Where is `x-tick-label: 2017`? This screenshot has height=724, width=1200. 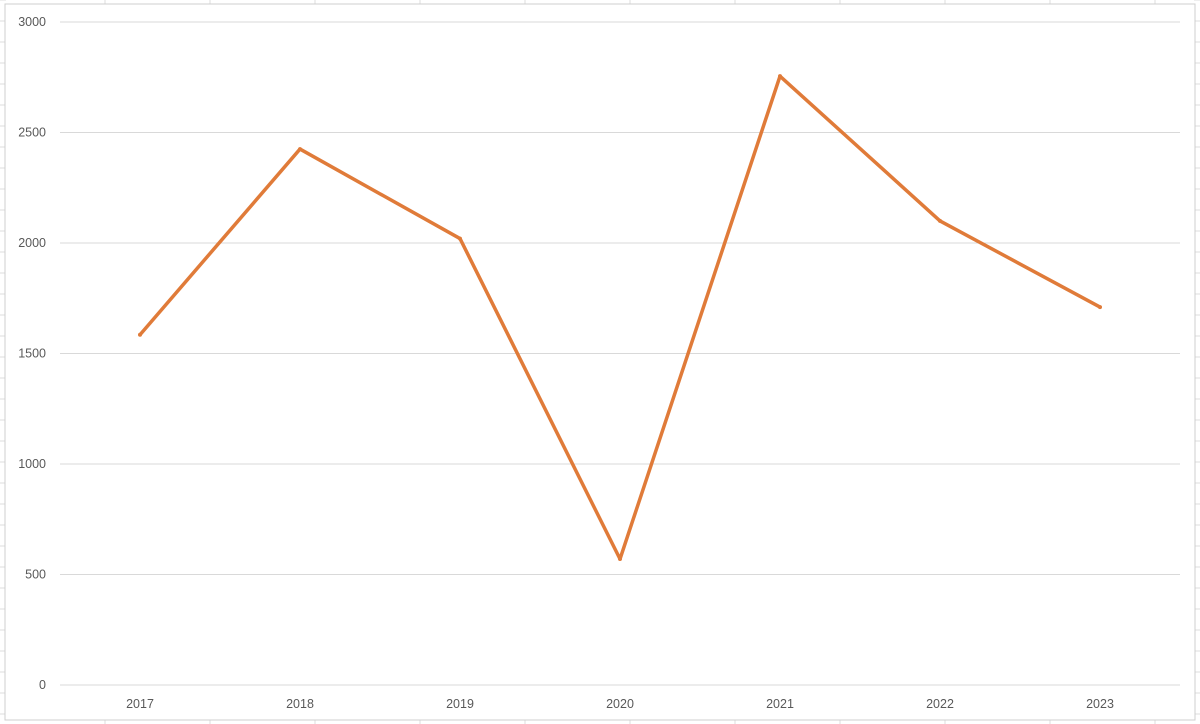 x-tick-label: 2017 is located at coordinates (140, 704).